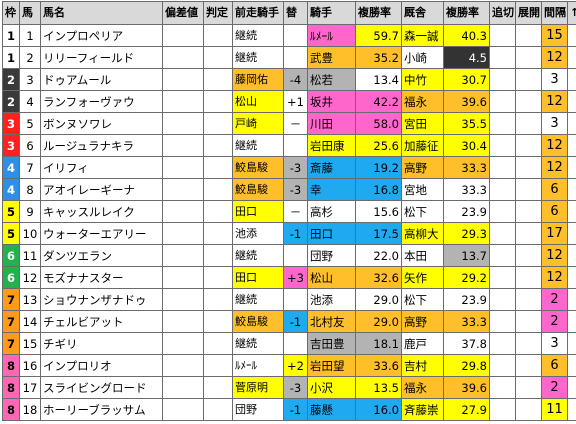 This screenshot has width=576, height=424. I want to click on stable-rate-cell: 23.9, so click(467, 212).